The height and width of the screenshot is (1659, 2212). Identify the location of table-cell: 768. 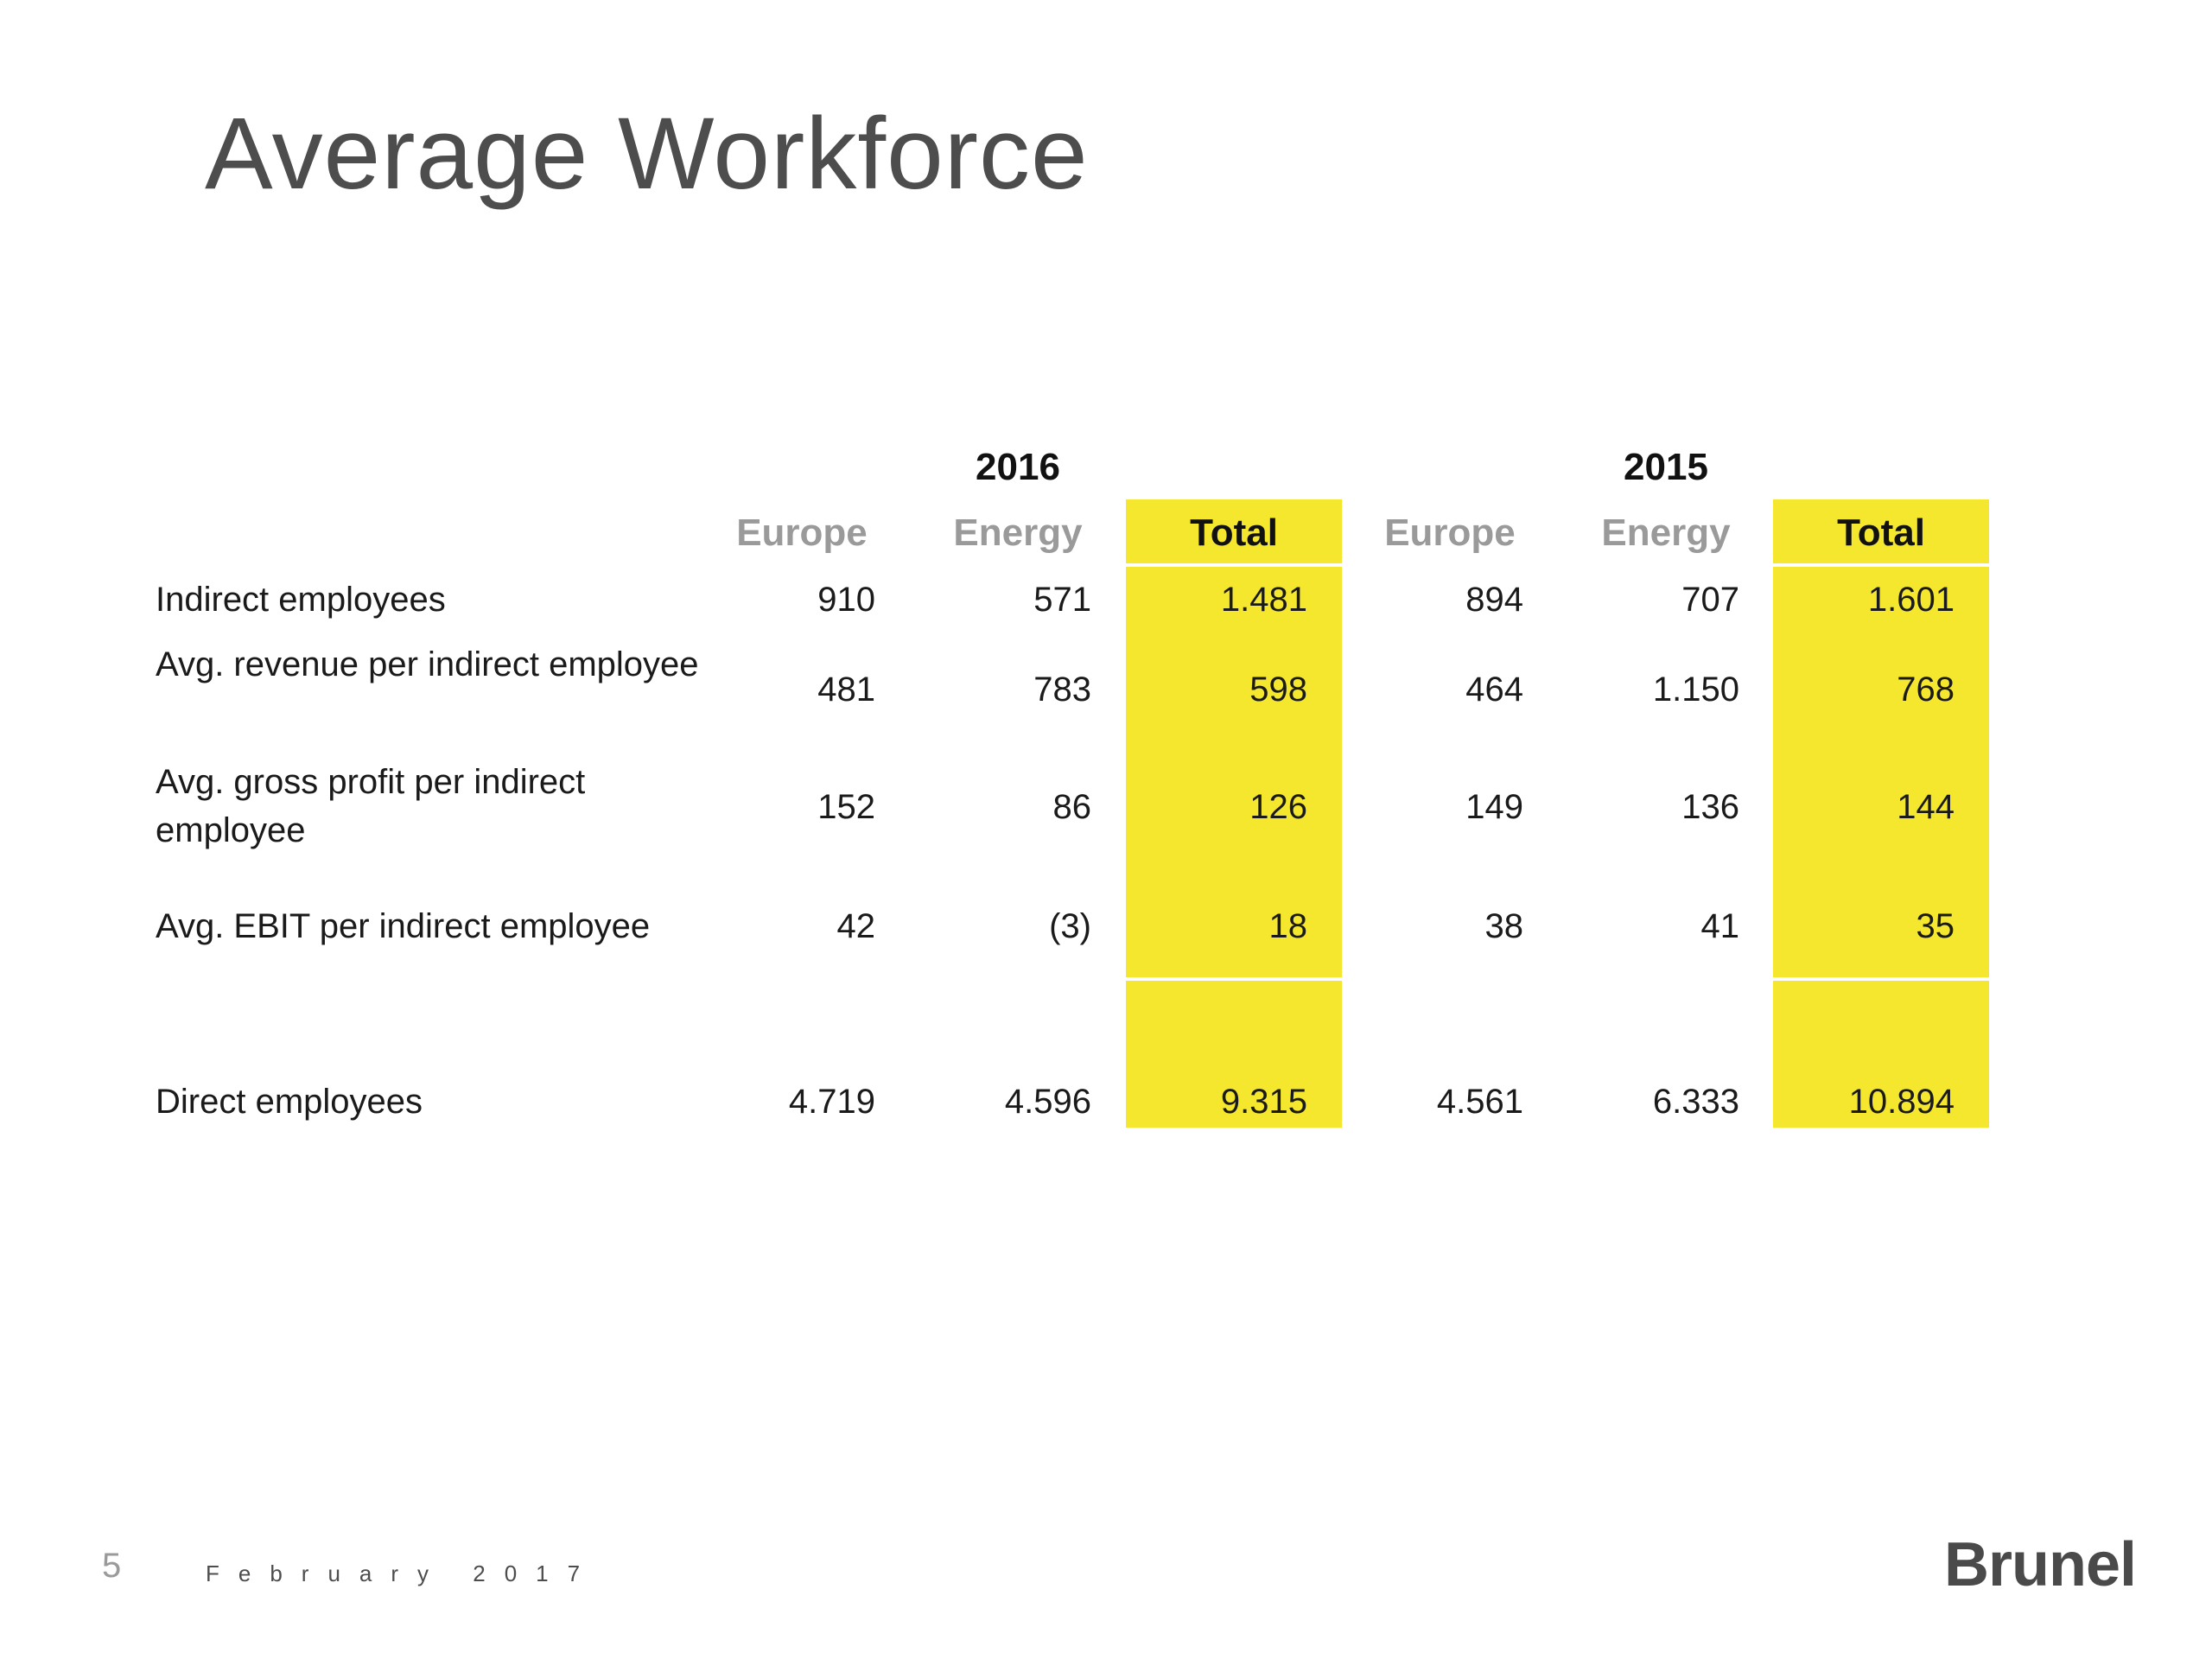
(1926, 690).